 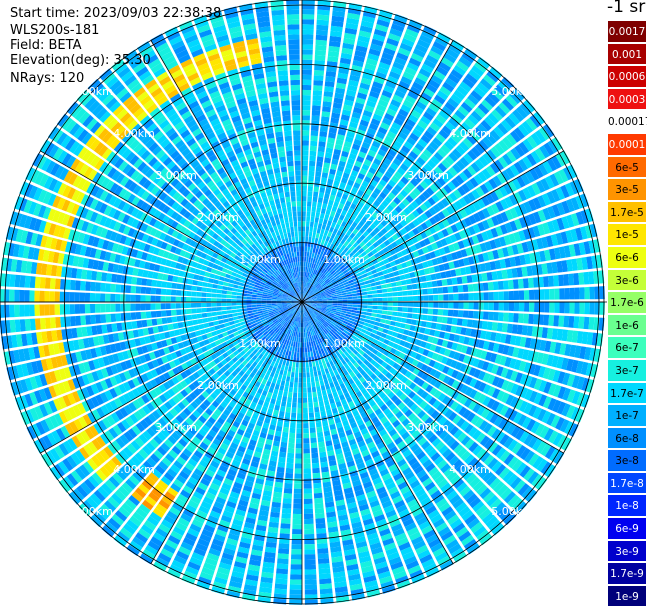 What do you see at coordinates (627, 483) in the screenshot?
I see `colorbar-tick: 1.7e-8` at bounding box center [627, 483].